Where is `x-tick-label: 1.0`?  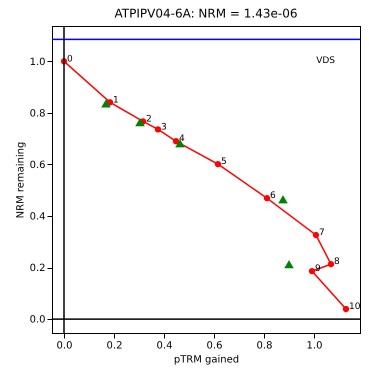 x-tick-label: 1.0 is located at coordinates (314, 346).